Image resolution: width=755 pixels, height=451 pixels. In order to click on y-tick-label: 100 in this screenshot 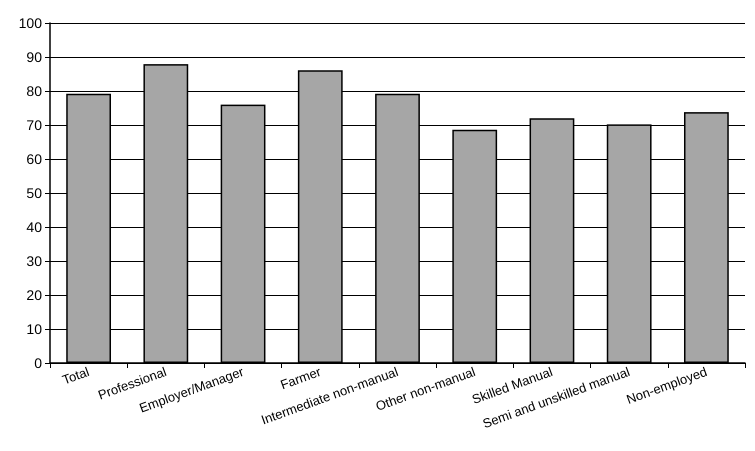, I will do `click(30, 23)`.